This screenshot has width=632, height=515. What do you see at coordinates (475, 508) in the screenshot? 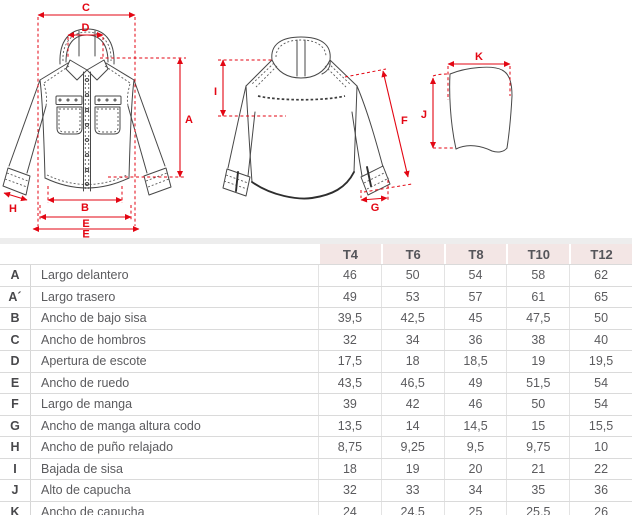
I see `row-value: 25` at bounding box center [475, 508].